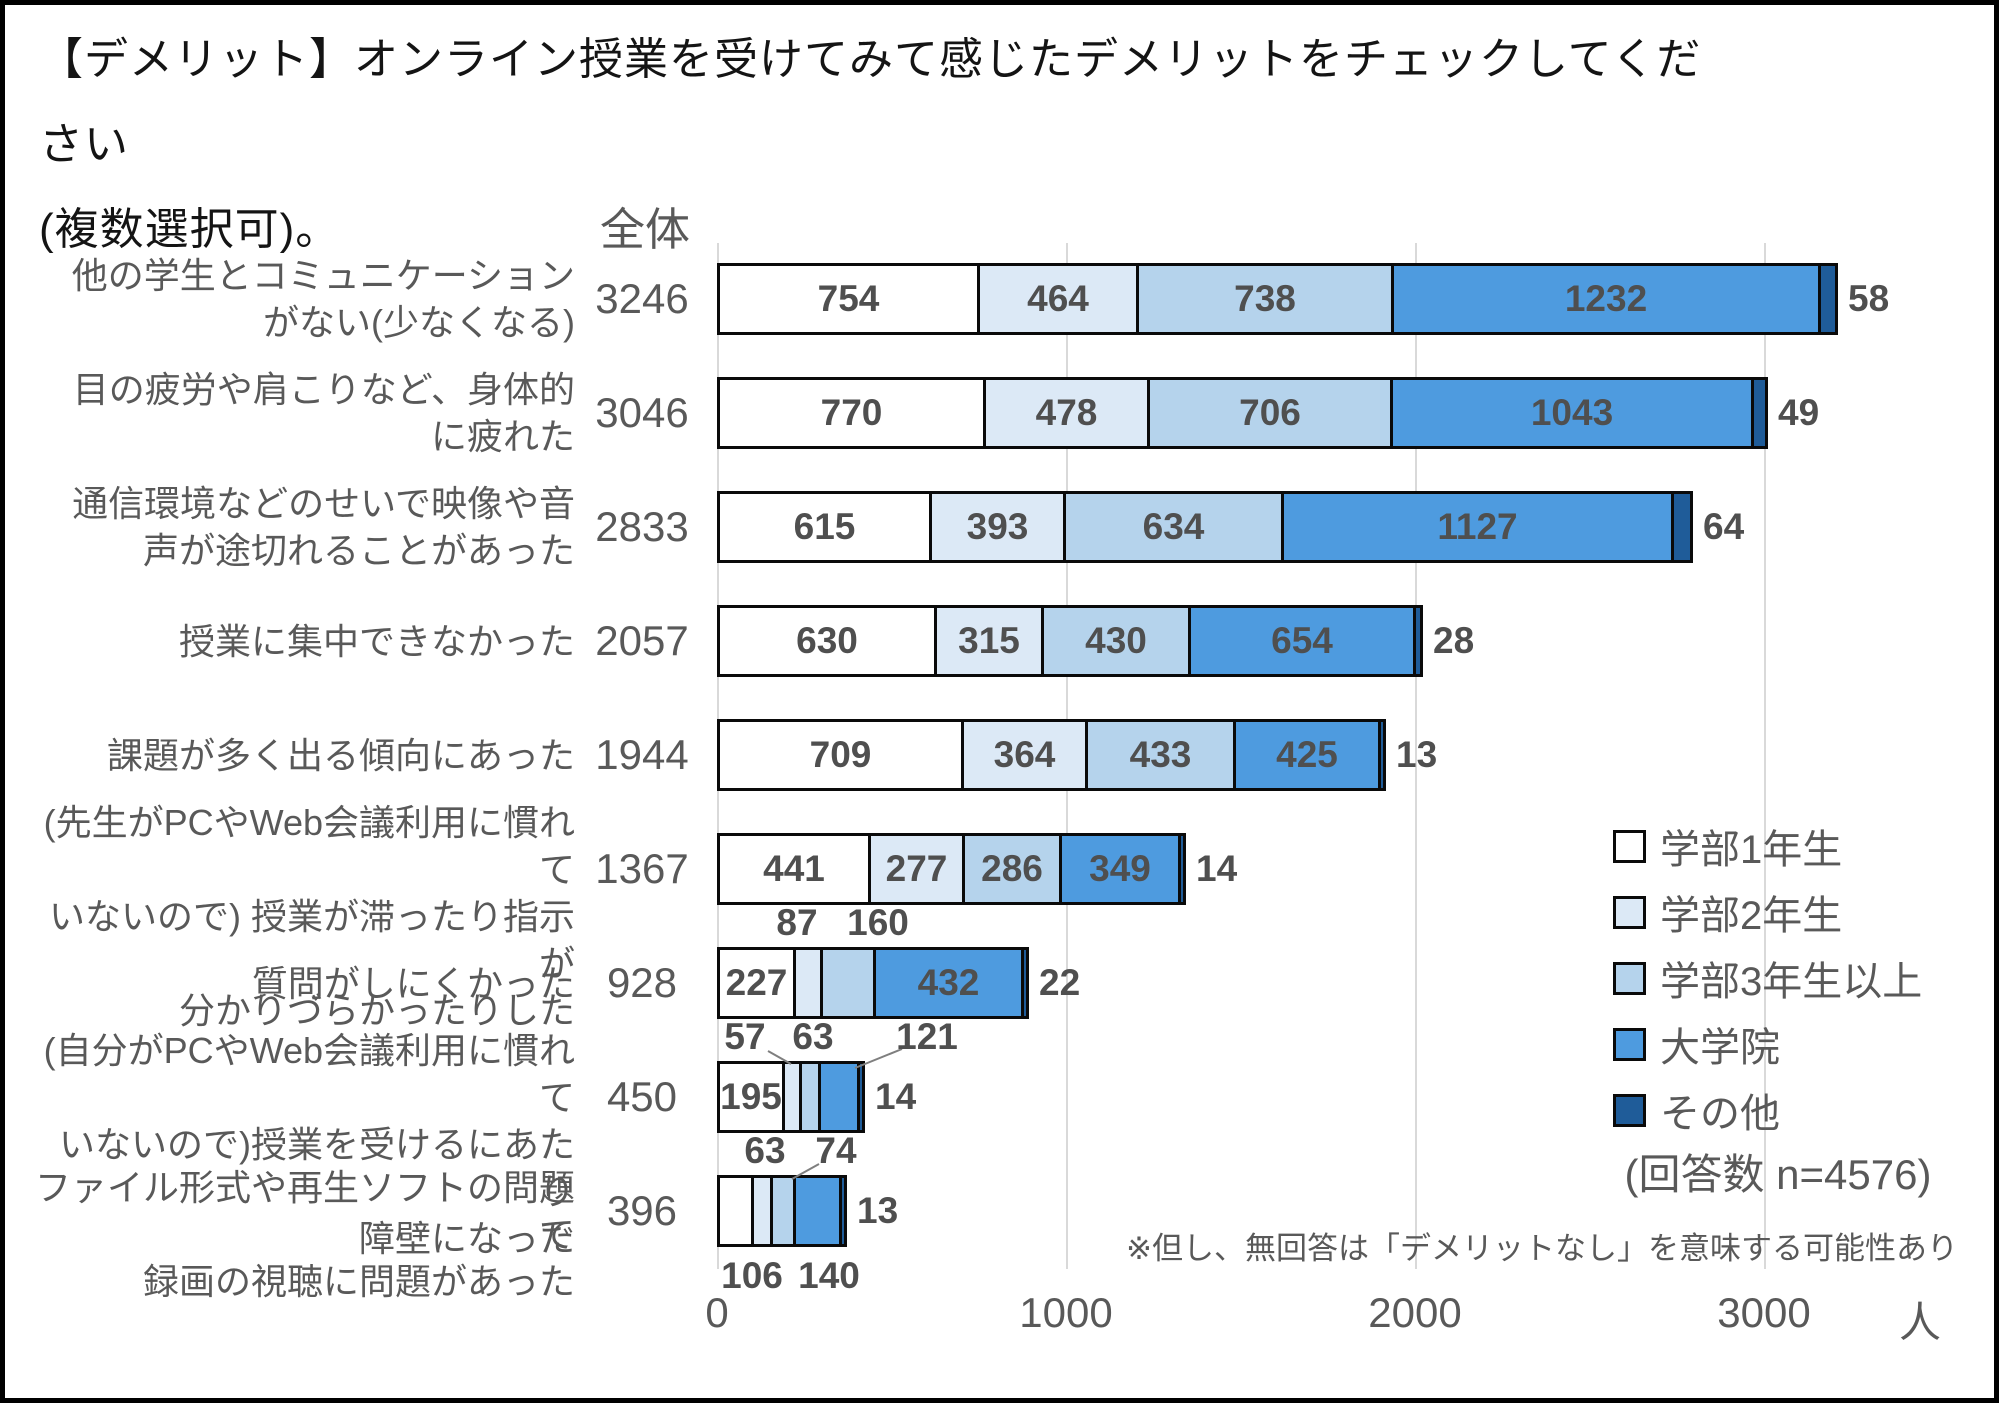 The image size is (1999, 1403). I want to click on segment-value-label: 441, so click(794, 868).